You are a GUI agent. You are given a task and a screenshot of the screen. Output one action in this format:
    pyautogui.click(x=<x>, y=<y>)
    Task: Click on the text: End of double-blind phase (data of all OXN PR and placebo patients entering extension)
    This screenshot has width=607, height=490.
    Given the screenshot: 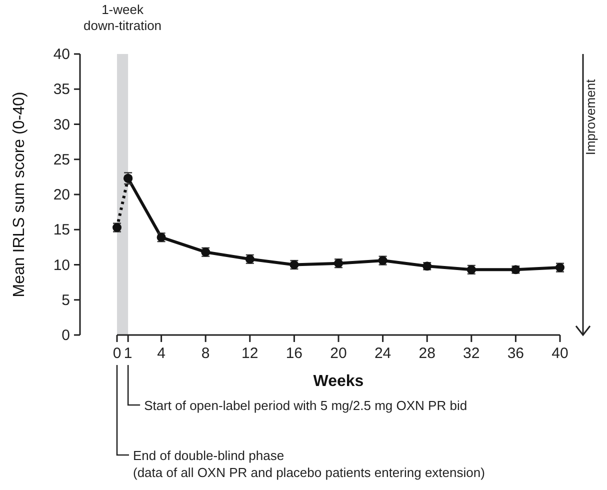 What is the action you would take?
    pyautogui.click(x=309, y=464)
    